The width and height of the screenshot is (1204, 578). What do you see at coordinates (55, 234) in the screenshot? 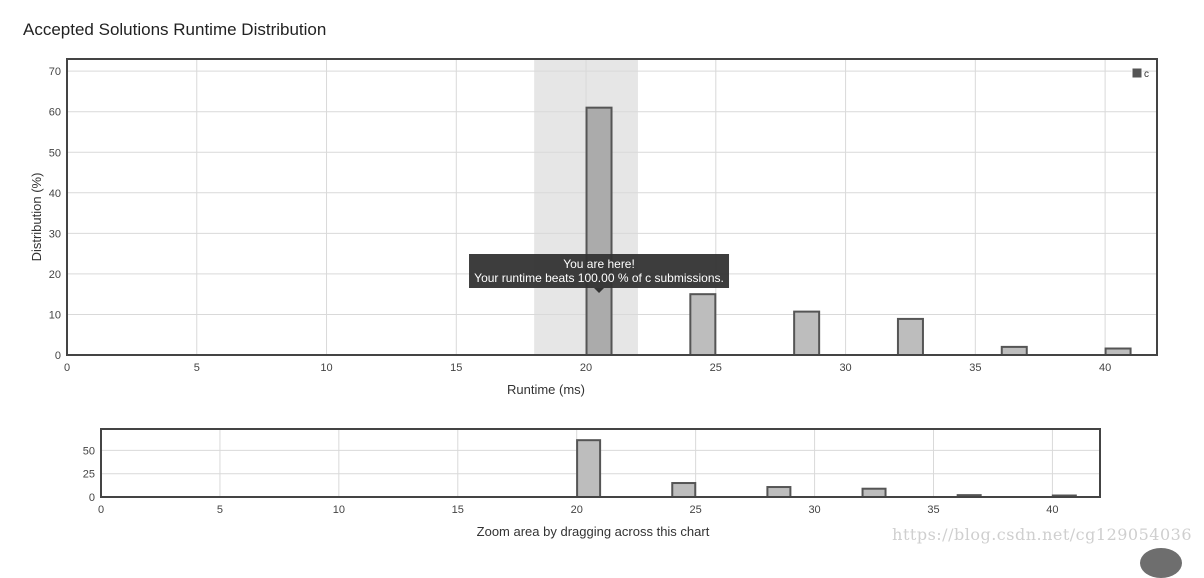
I see `y-tick-label: 30` at bounding box center [55, 234].